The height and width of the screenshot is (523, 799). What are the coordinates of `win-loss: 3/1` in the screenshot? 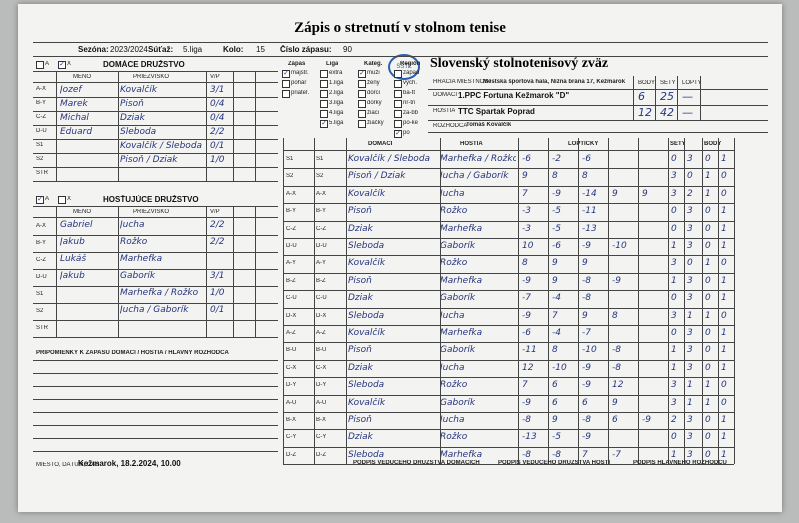 It's located at (217, 276).